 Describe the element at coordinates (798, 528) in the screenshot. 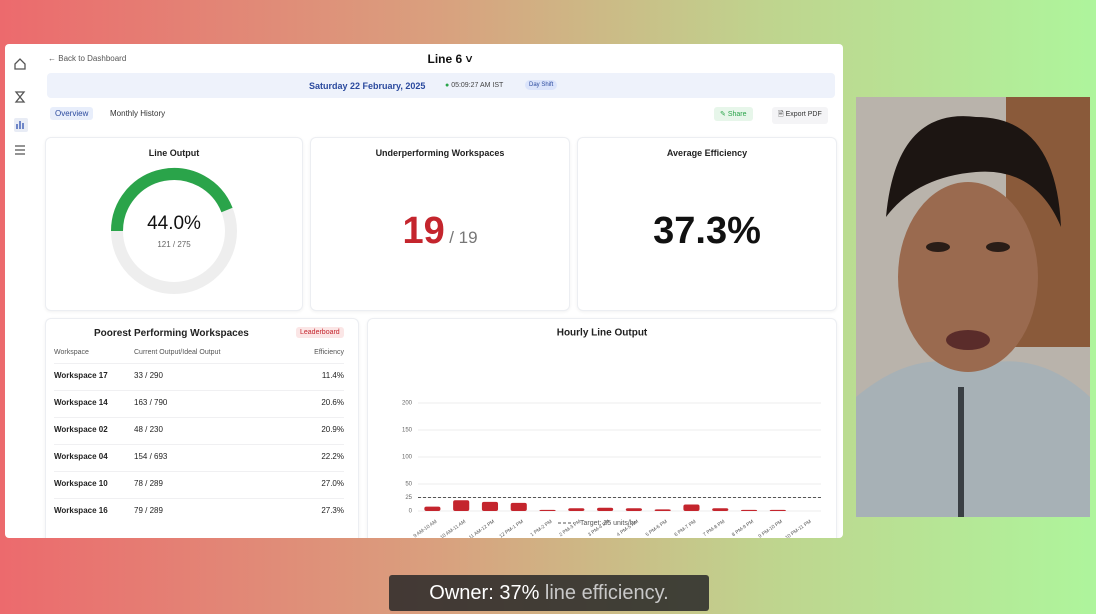

I see `x-tick-label: 10 PM-11 PM` at that location.